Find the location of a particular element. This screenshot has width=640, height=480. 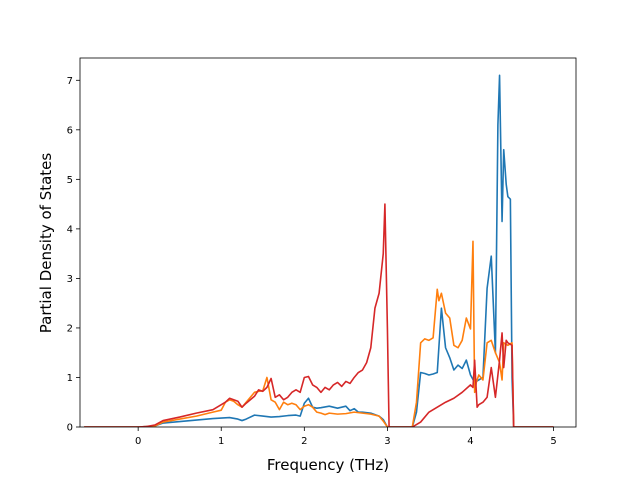

y-tick-label: 0 is located at coordinates (70, 428).